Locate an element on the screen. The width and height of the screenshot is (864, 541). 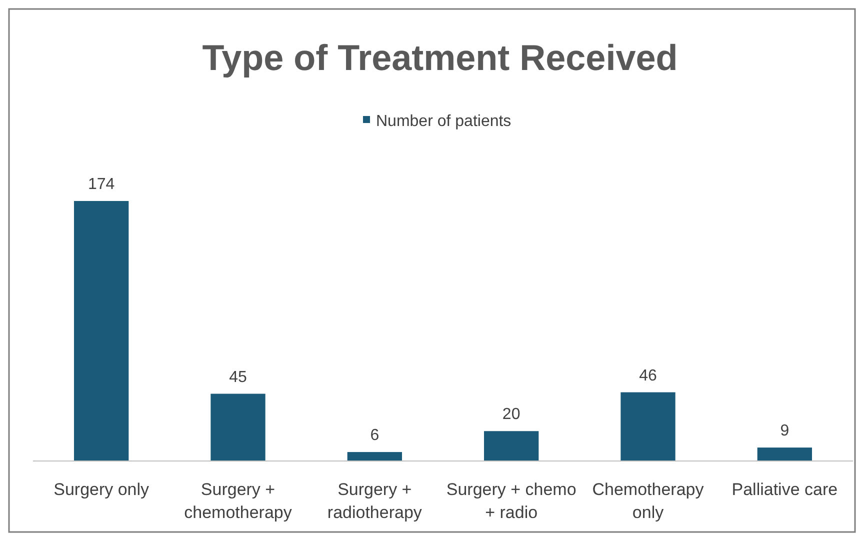
x-tick-label: Surgery only is located at coordinates (102, 489).